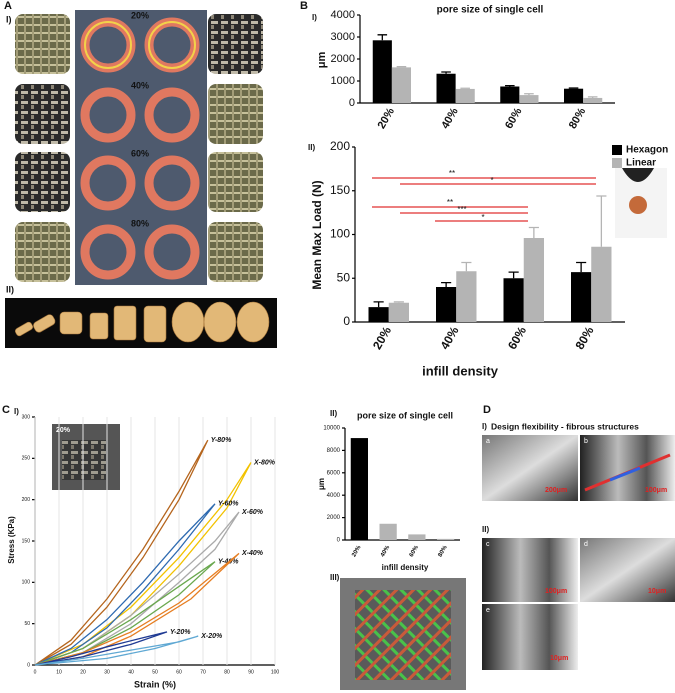 Image resolution: width=675 pixels, height=693 pixels. I want to click on curve-label: X-20%, so click(211, 636).